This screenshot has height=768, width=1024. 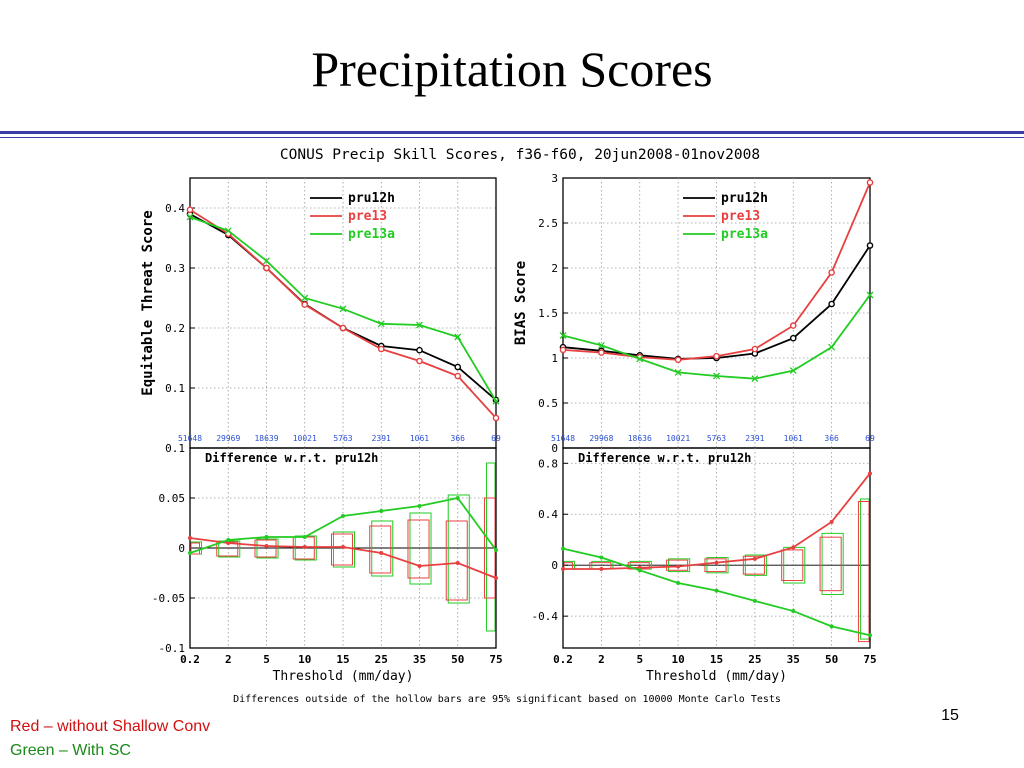 What do you see at coordinates (175, 268) in the screenshot?
I see `ets-ytick-label: 0.3` at bounding box center [175, 268].